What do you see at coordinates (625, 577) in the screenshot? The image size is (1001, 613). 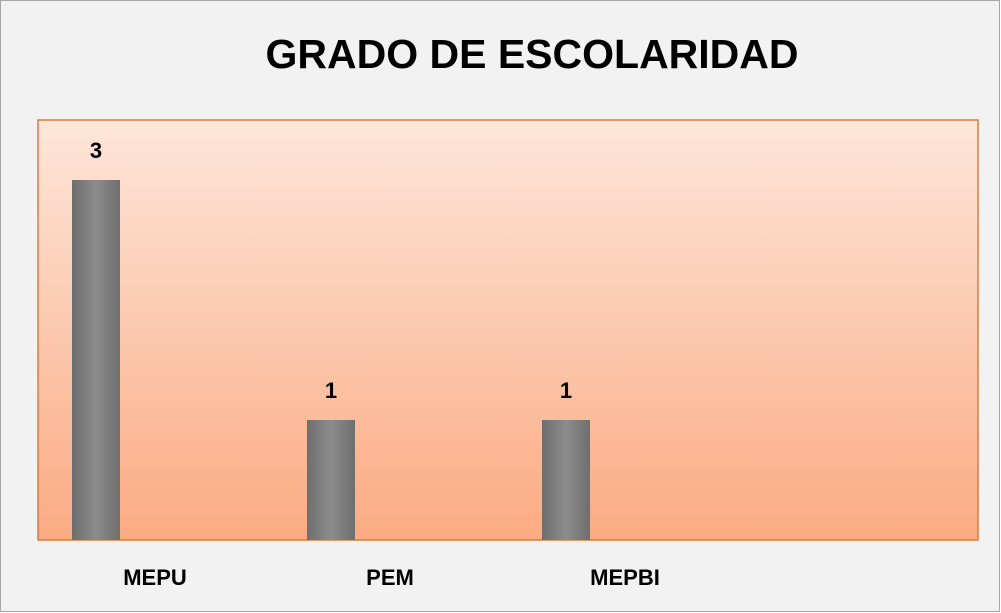 I see `x-tick-label: MEPBI` at bounding box center [625, 577].